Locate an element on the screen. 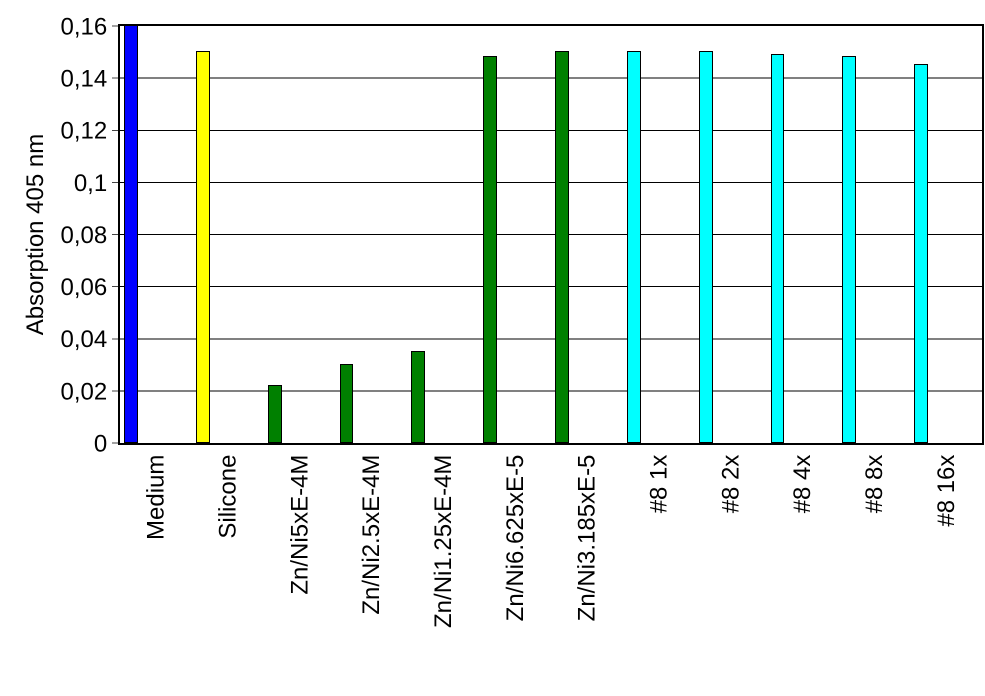 The image size is (985, 696). x-tick-label: Zn/Ni3.185xE-5 is located at coordinates (587, 538).